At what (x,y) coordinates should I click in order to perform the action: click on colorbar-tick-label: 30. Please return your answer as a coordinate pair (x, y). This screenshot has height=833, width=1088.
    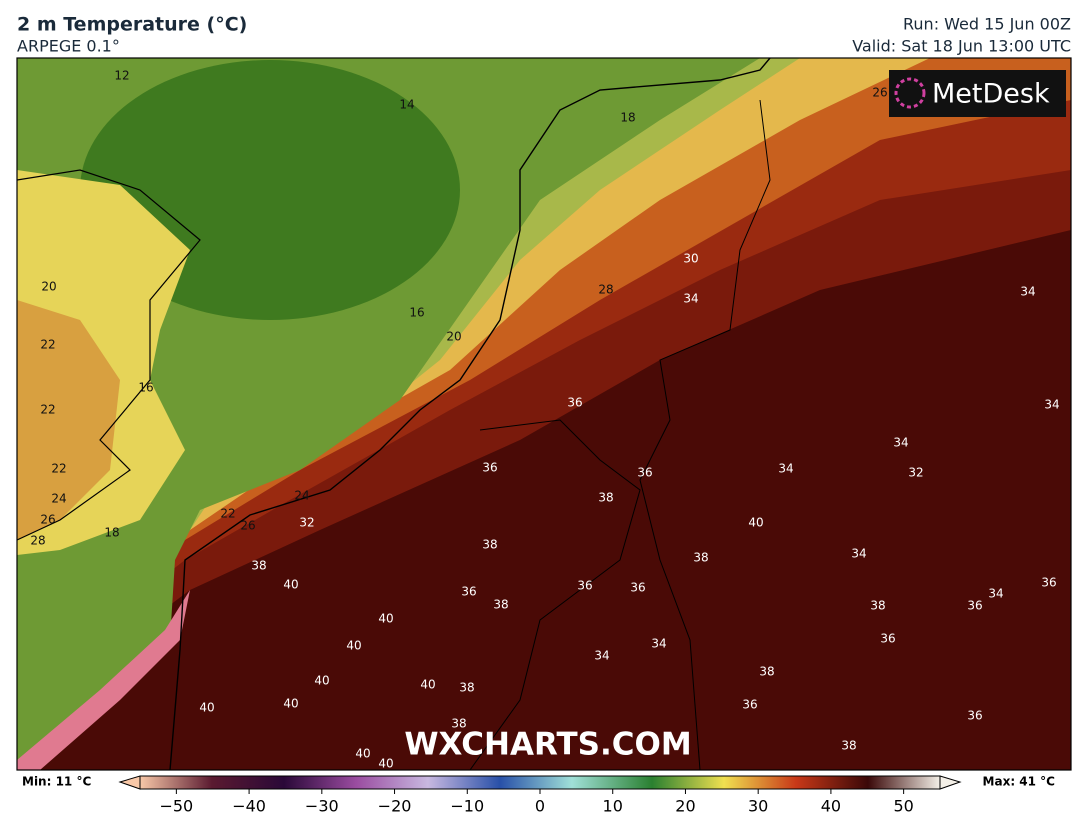
    Looking at the image, I should click on (758, 806).